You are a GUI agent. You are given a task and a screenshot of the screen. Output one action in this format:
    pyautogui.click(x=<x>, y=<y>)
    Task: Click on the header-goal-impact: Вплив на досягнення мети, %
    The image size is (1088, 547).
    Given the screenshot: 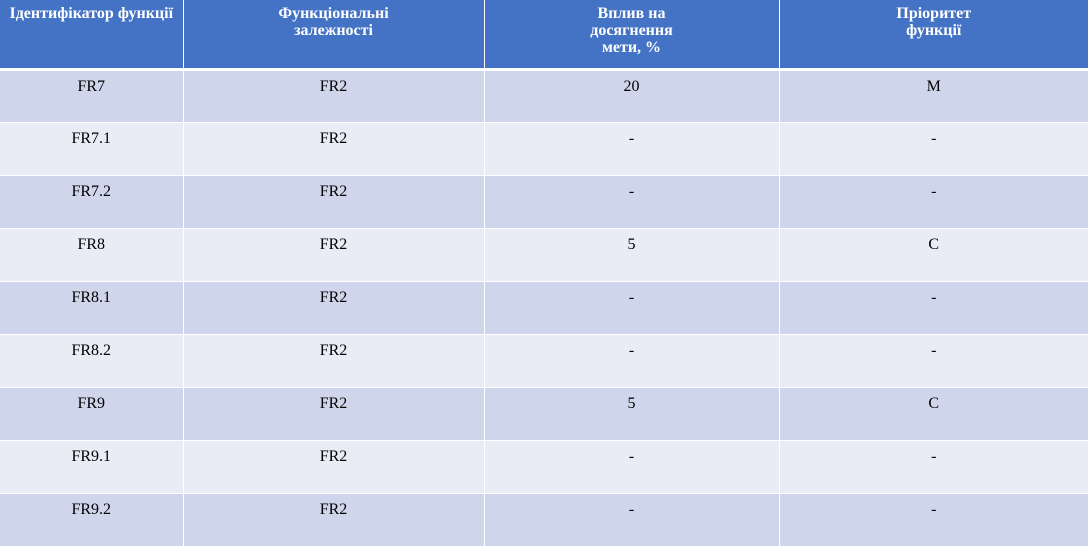 What is the action you would take?
    pyautogui.click(x=632, y=35)
    